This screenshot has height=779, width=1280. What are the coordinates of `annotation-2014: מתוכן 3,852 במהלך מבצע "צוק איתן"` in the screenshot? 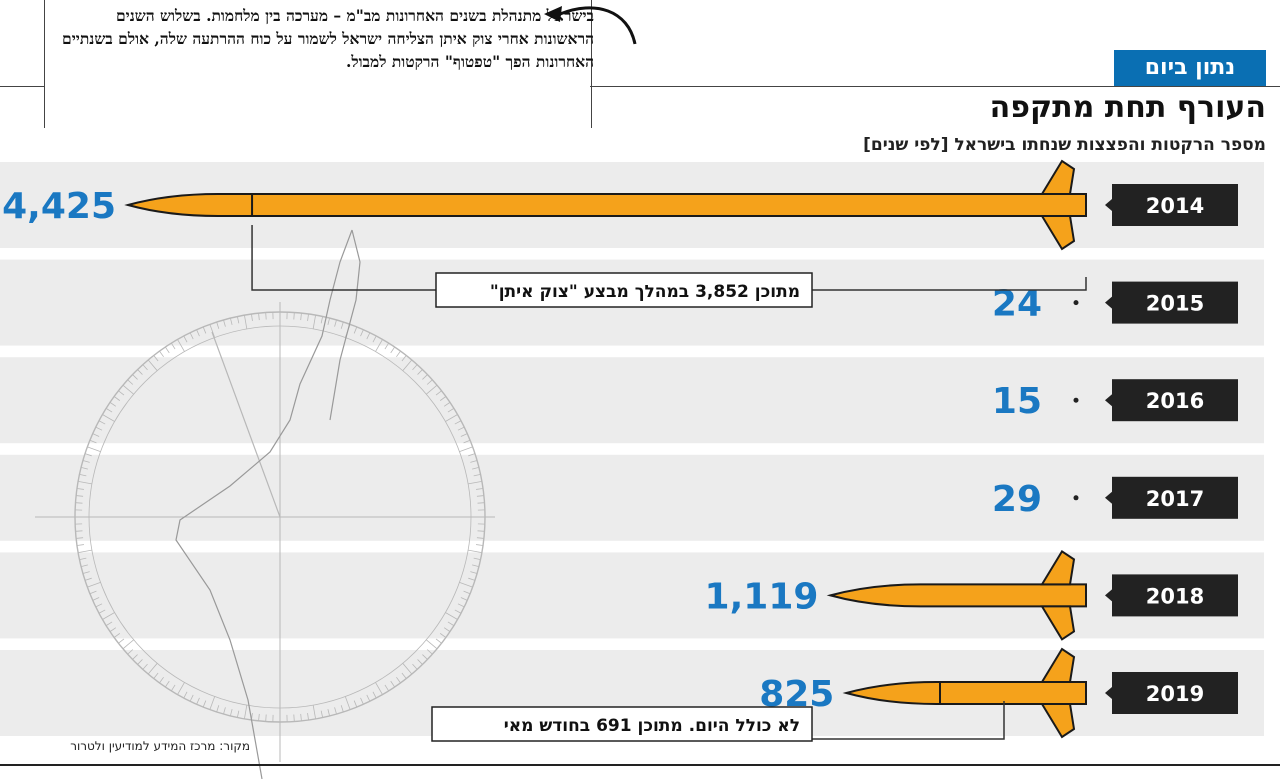 It's located at (669, 251).